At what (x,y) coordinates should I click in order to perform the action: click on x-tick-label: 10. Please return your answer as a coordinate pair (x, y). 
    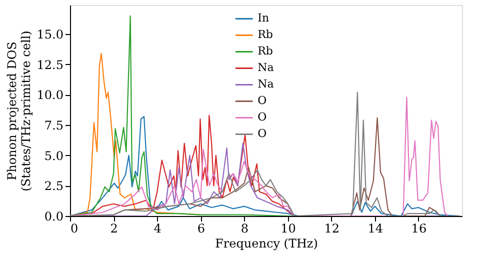
    Looking at the image, I should click on (288, 229).